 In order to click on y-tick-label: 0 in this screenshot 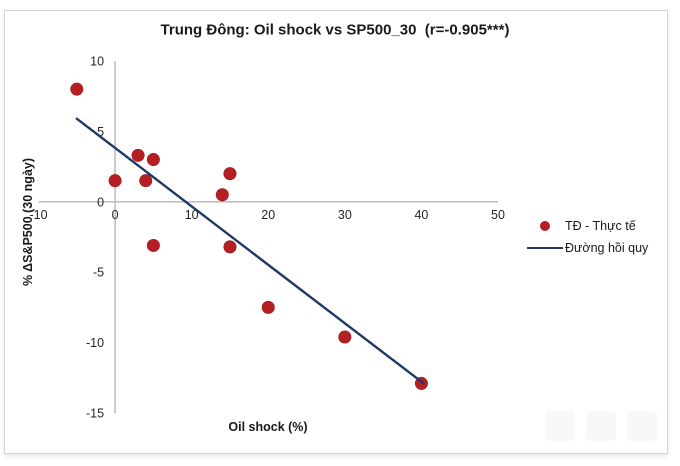, I will do `click(100, 202)`.